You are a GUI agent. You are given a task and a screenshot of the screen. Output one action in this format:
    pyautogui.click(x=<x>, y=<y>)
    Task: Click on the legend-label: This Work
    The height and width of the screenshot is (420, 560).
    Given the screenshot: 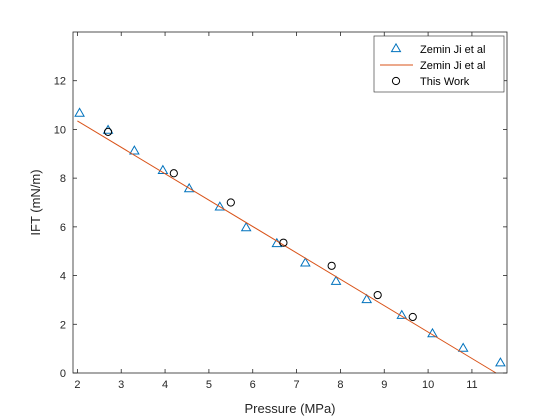 What is the action you would take?
    pyautogui.click(x=445, y=82)
    